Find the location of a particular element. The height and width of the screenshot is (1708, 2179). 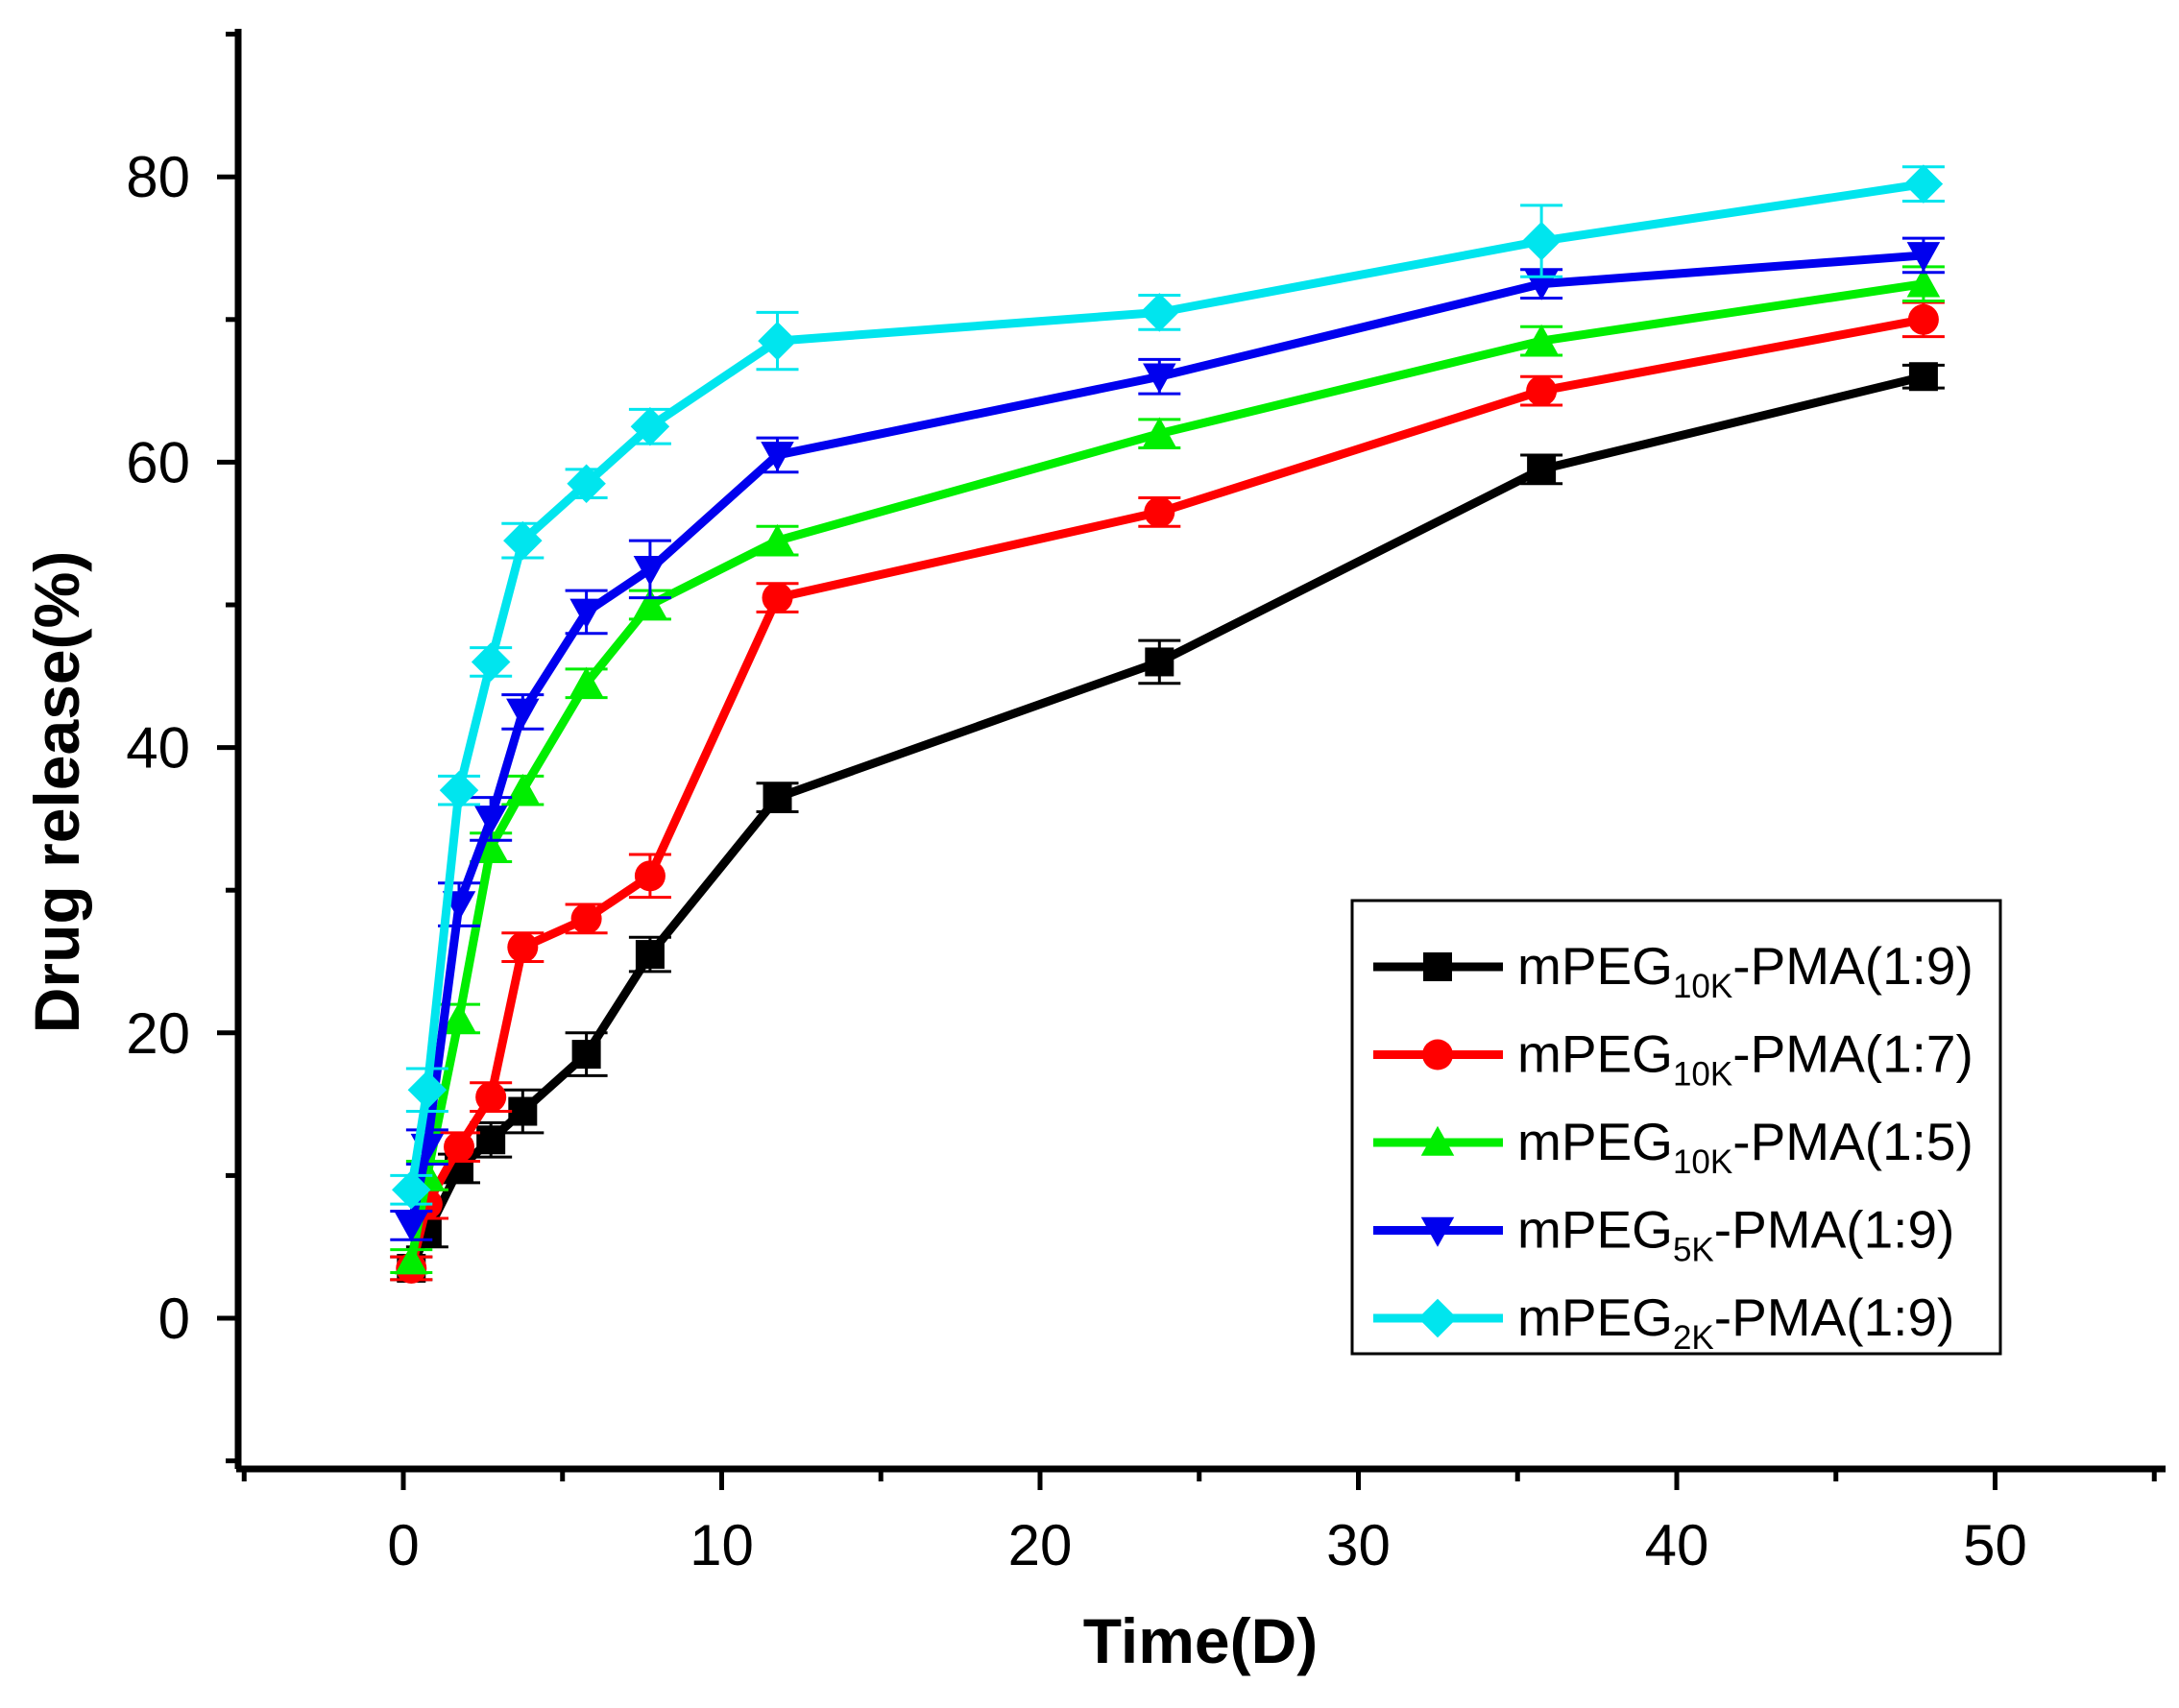

x-axis-title: Time(D) is located at coordinates (1200, 1640).